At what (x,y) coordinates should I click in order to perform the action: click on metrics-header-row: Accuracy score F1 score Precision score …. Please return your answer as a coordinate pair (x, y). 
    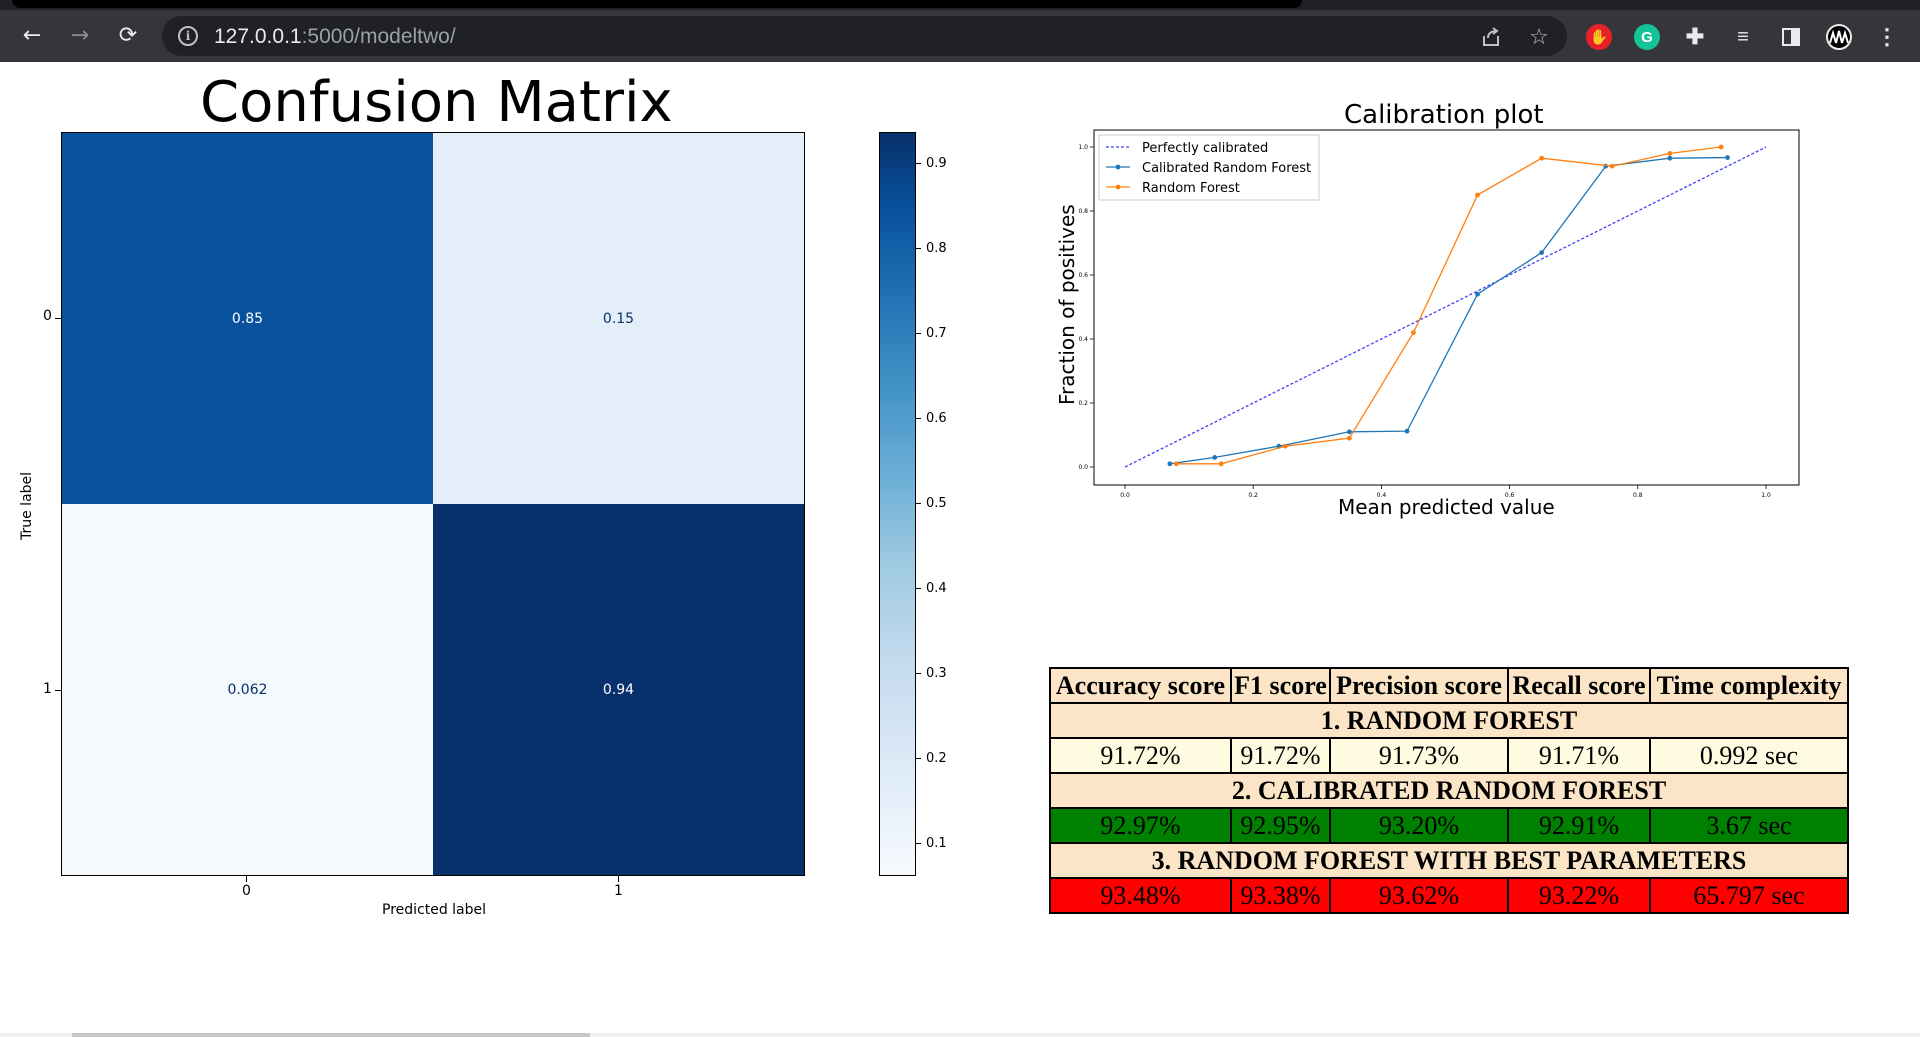
    Looking at the image, I should click on (1449, 685).